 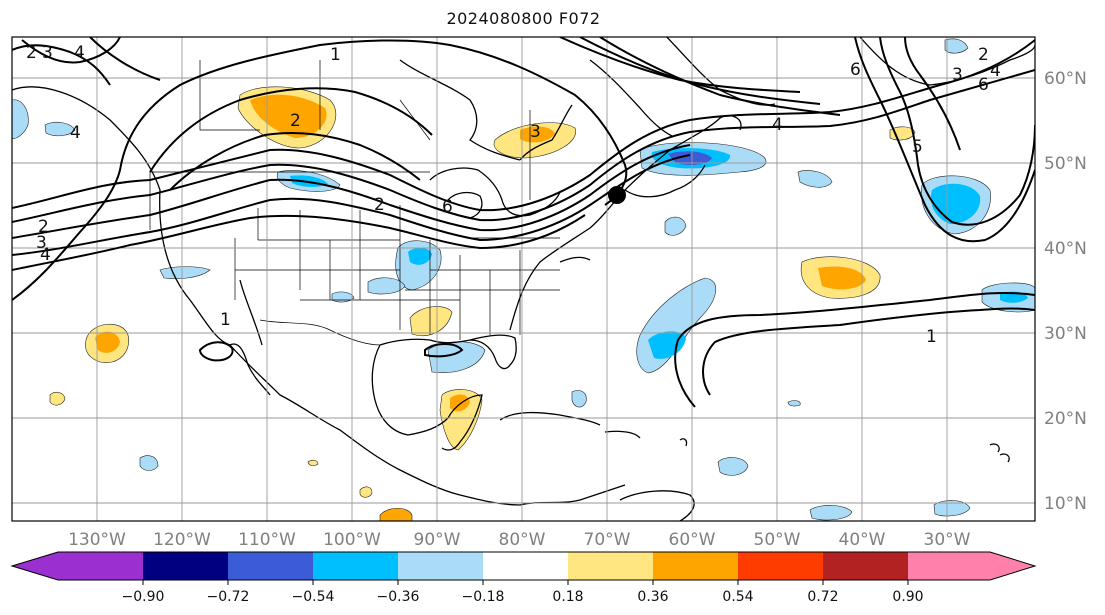 I want to click on colorbar-tick-label: −0.36, so click(x=398, y=597).